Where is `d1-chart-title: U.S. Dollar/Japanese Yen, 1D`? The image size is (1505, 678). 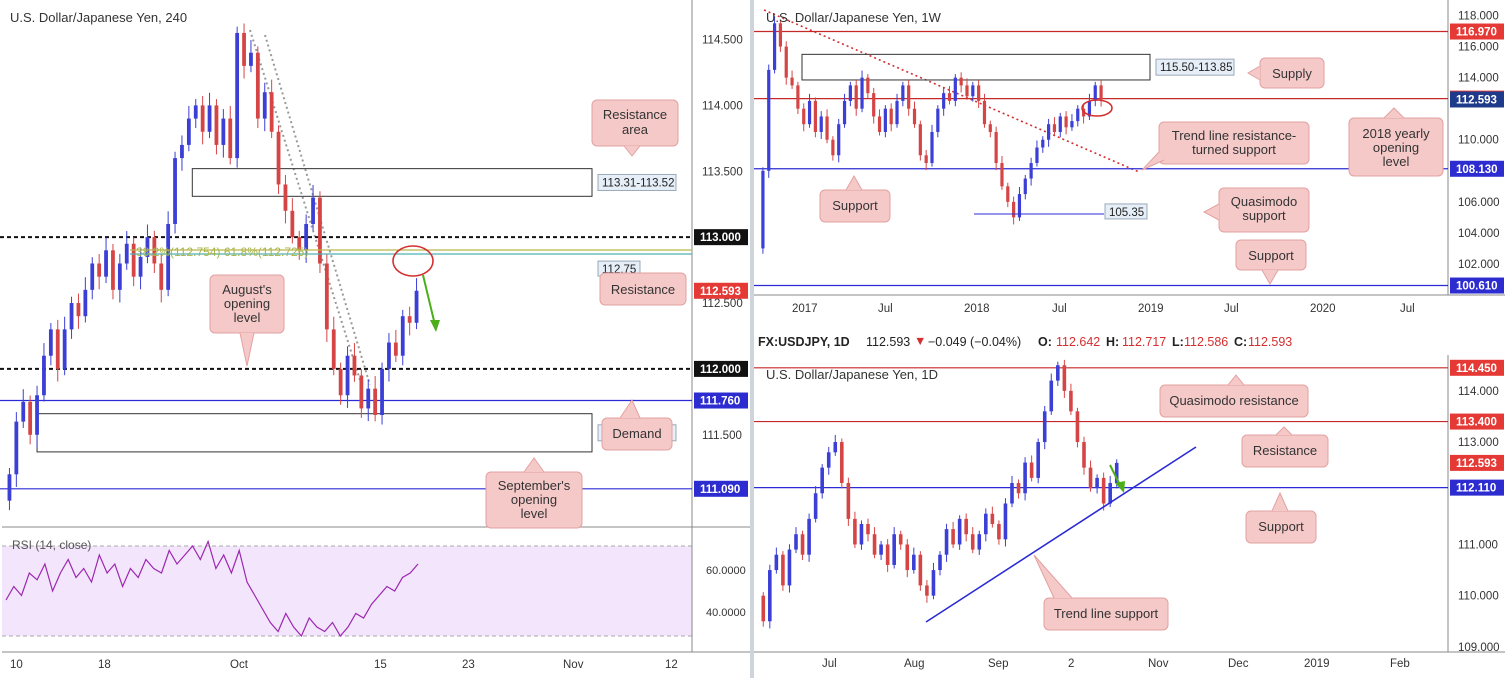
d1-chart-title: U.S. Dollar/Japanese Yen, 1D is located at coordinates (852, 374).